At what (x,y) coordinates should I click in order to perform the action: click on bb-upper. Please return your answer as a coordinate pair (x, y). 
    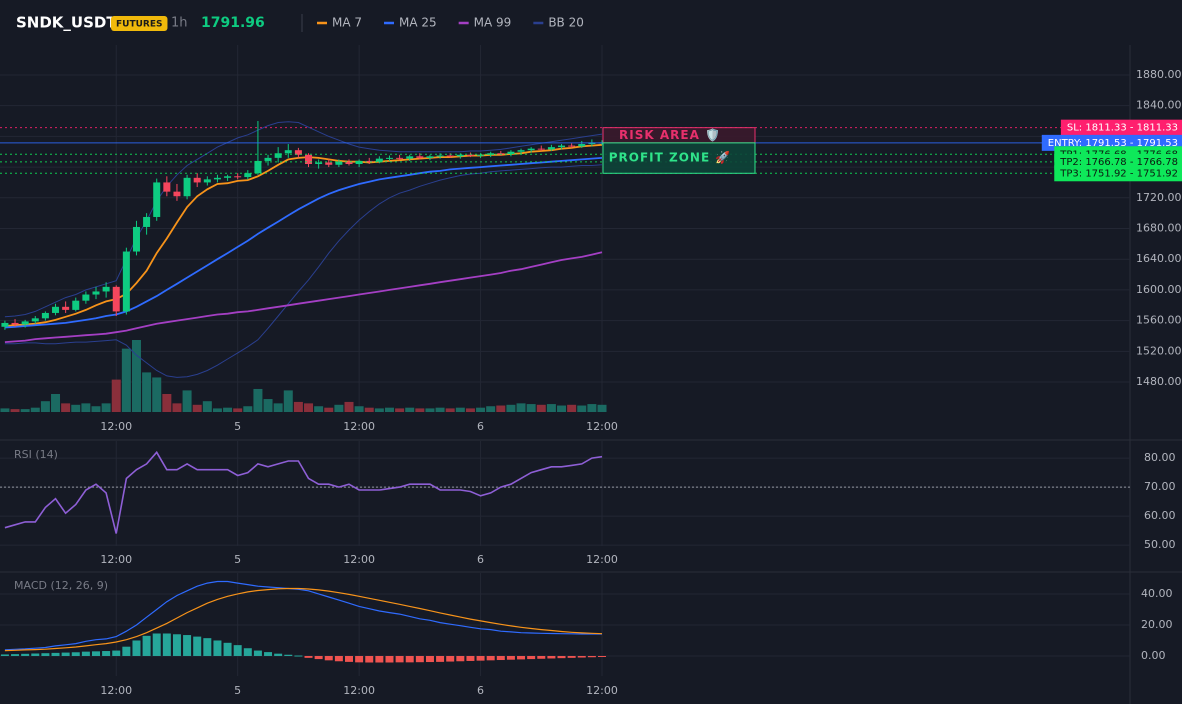
    Looking at the image, I should click on (303, 219).